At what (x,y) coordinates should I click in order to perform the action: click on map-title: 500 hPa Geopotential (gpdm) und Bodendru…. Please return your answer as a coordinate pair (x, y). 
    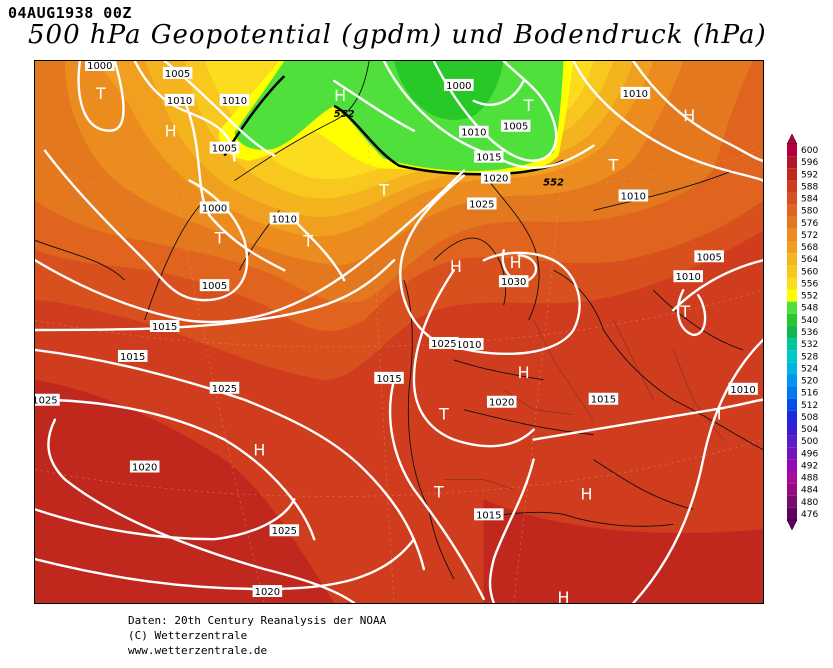
    Looking at the image, I should click on (397, 35).